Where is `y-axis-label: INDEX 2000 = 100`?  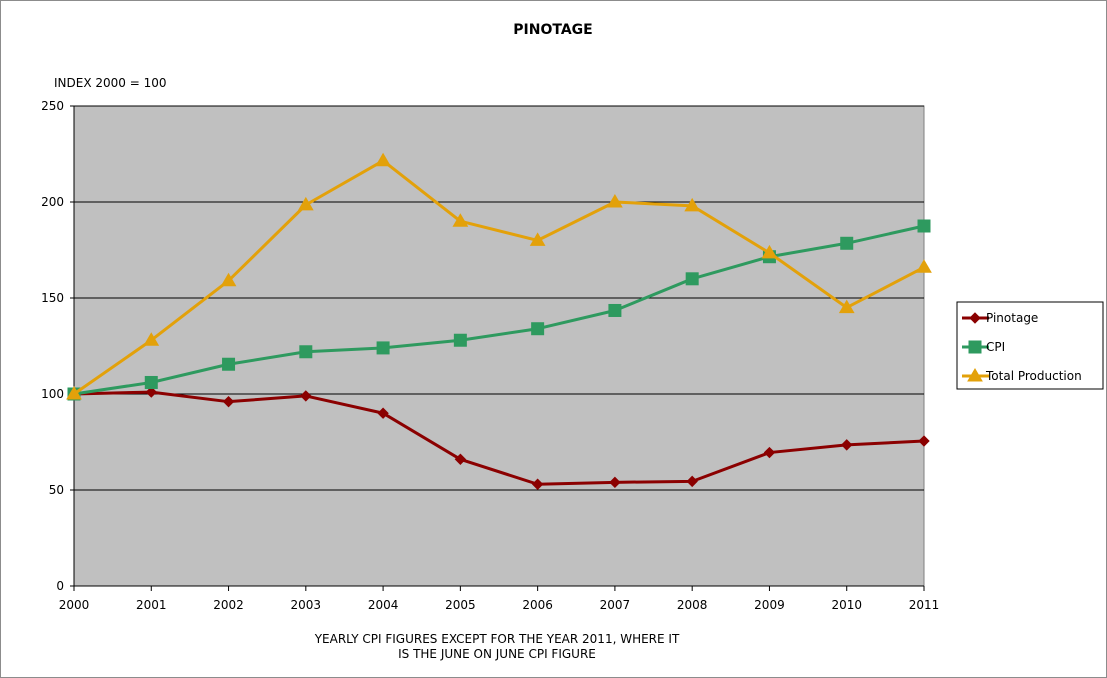 y-axis-label: INDEX 2000 = 100 is located at coordinates (110, 83).